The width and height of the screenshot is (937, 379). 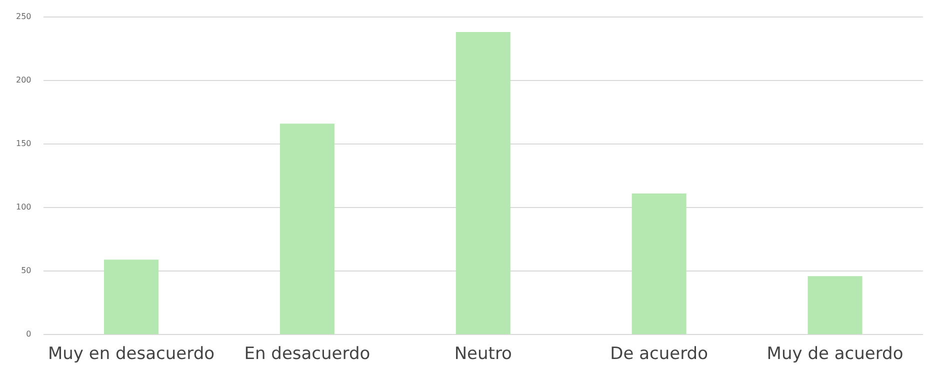 I want to click on x-tick-label: De acuerdo, so click(x=659, y=354).